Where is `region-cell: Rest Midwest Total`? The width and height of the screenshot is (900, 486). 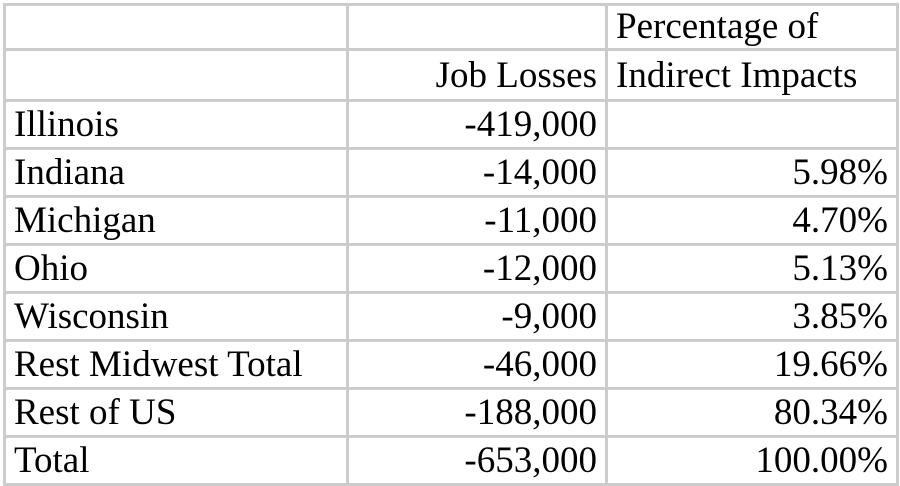
region-cell: Rest Midwest Total is located at coordinates (176, 364).